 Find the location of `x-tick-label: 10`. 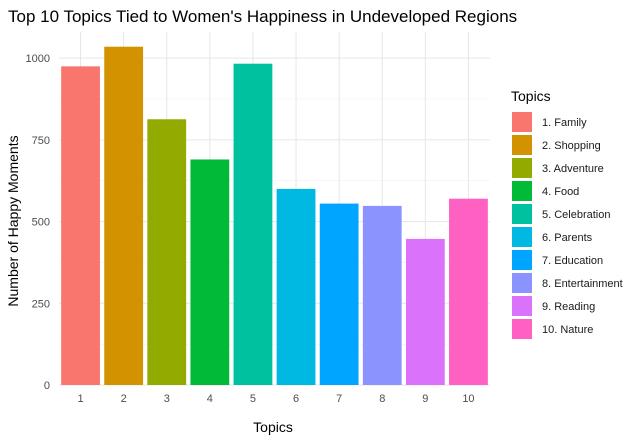

x-tick-label: 10 is located at coordinates (468, 399).